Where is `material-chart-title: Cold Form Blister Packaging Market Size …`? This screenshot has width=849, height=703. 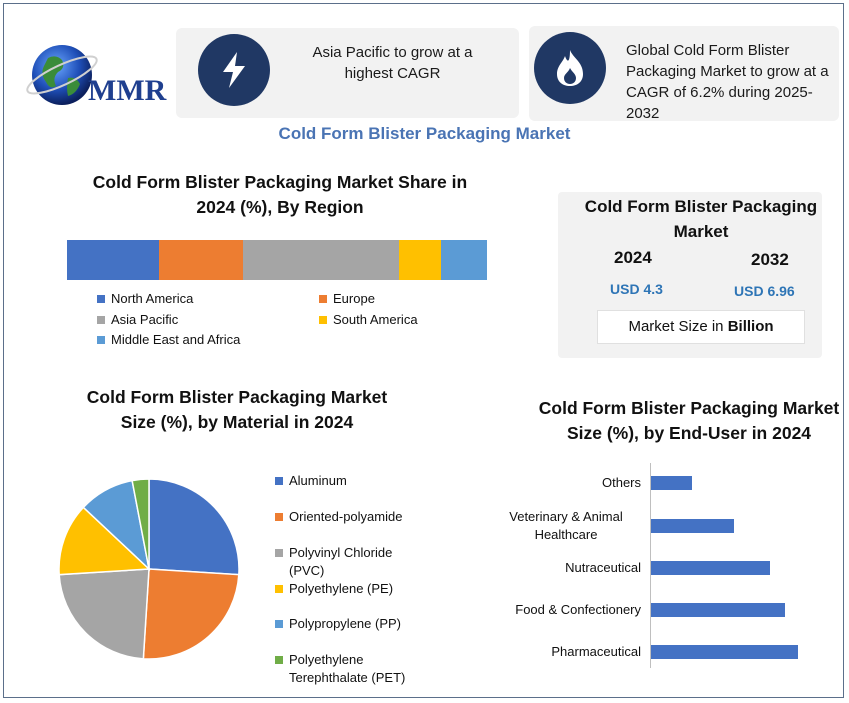 material-chart-title: Cold Form Blister Packaging Market Size … is located at coordinates (237, 409).